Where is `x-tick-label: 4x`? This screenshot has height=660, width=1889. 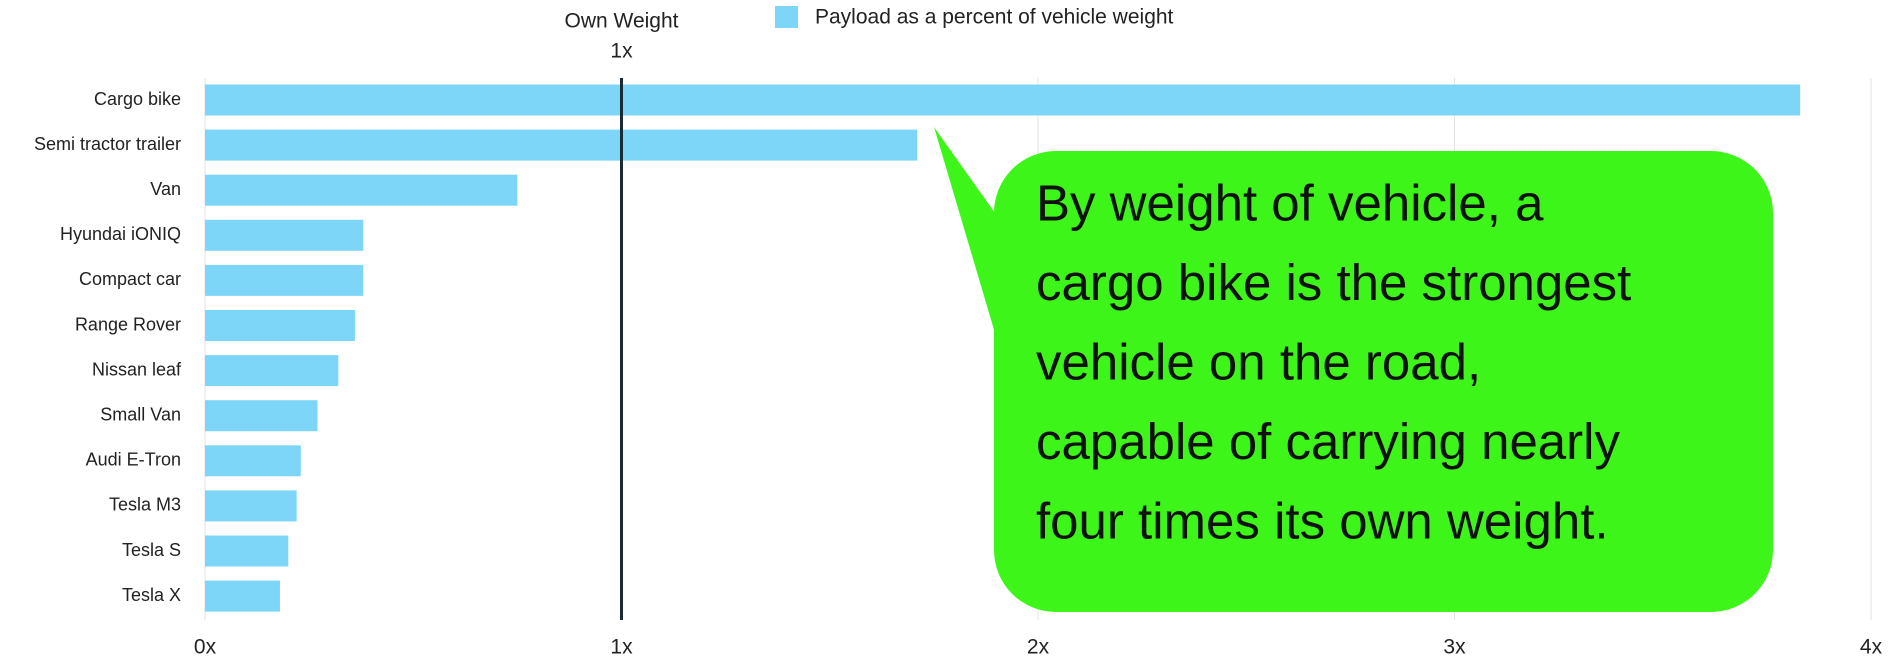 x-tick-label: 4x is located at coordinates (1871, 647).